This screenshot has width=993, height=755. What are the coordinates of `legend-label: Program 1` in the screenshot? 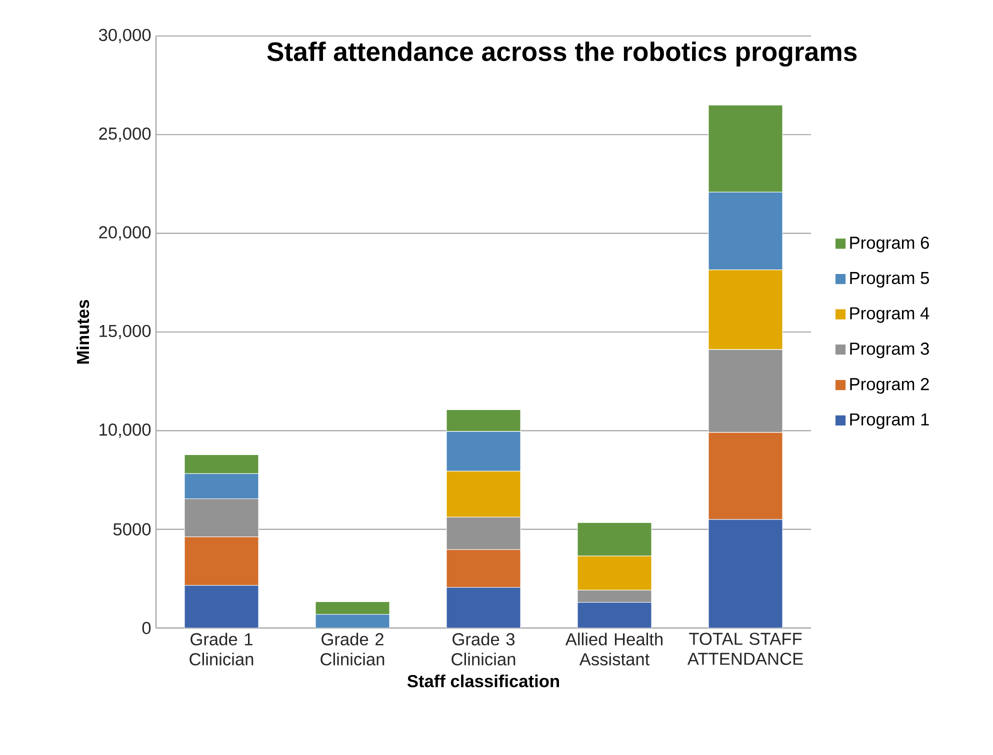 It's located at (889, 421).